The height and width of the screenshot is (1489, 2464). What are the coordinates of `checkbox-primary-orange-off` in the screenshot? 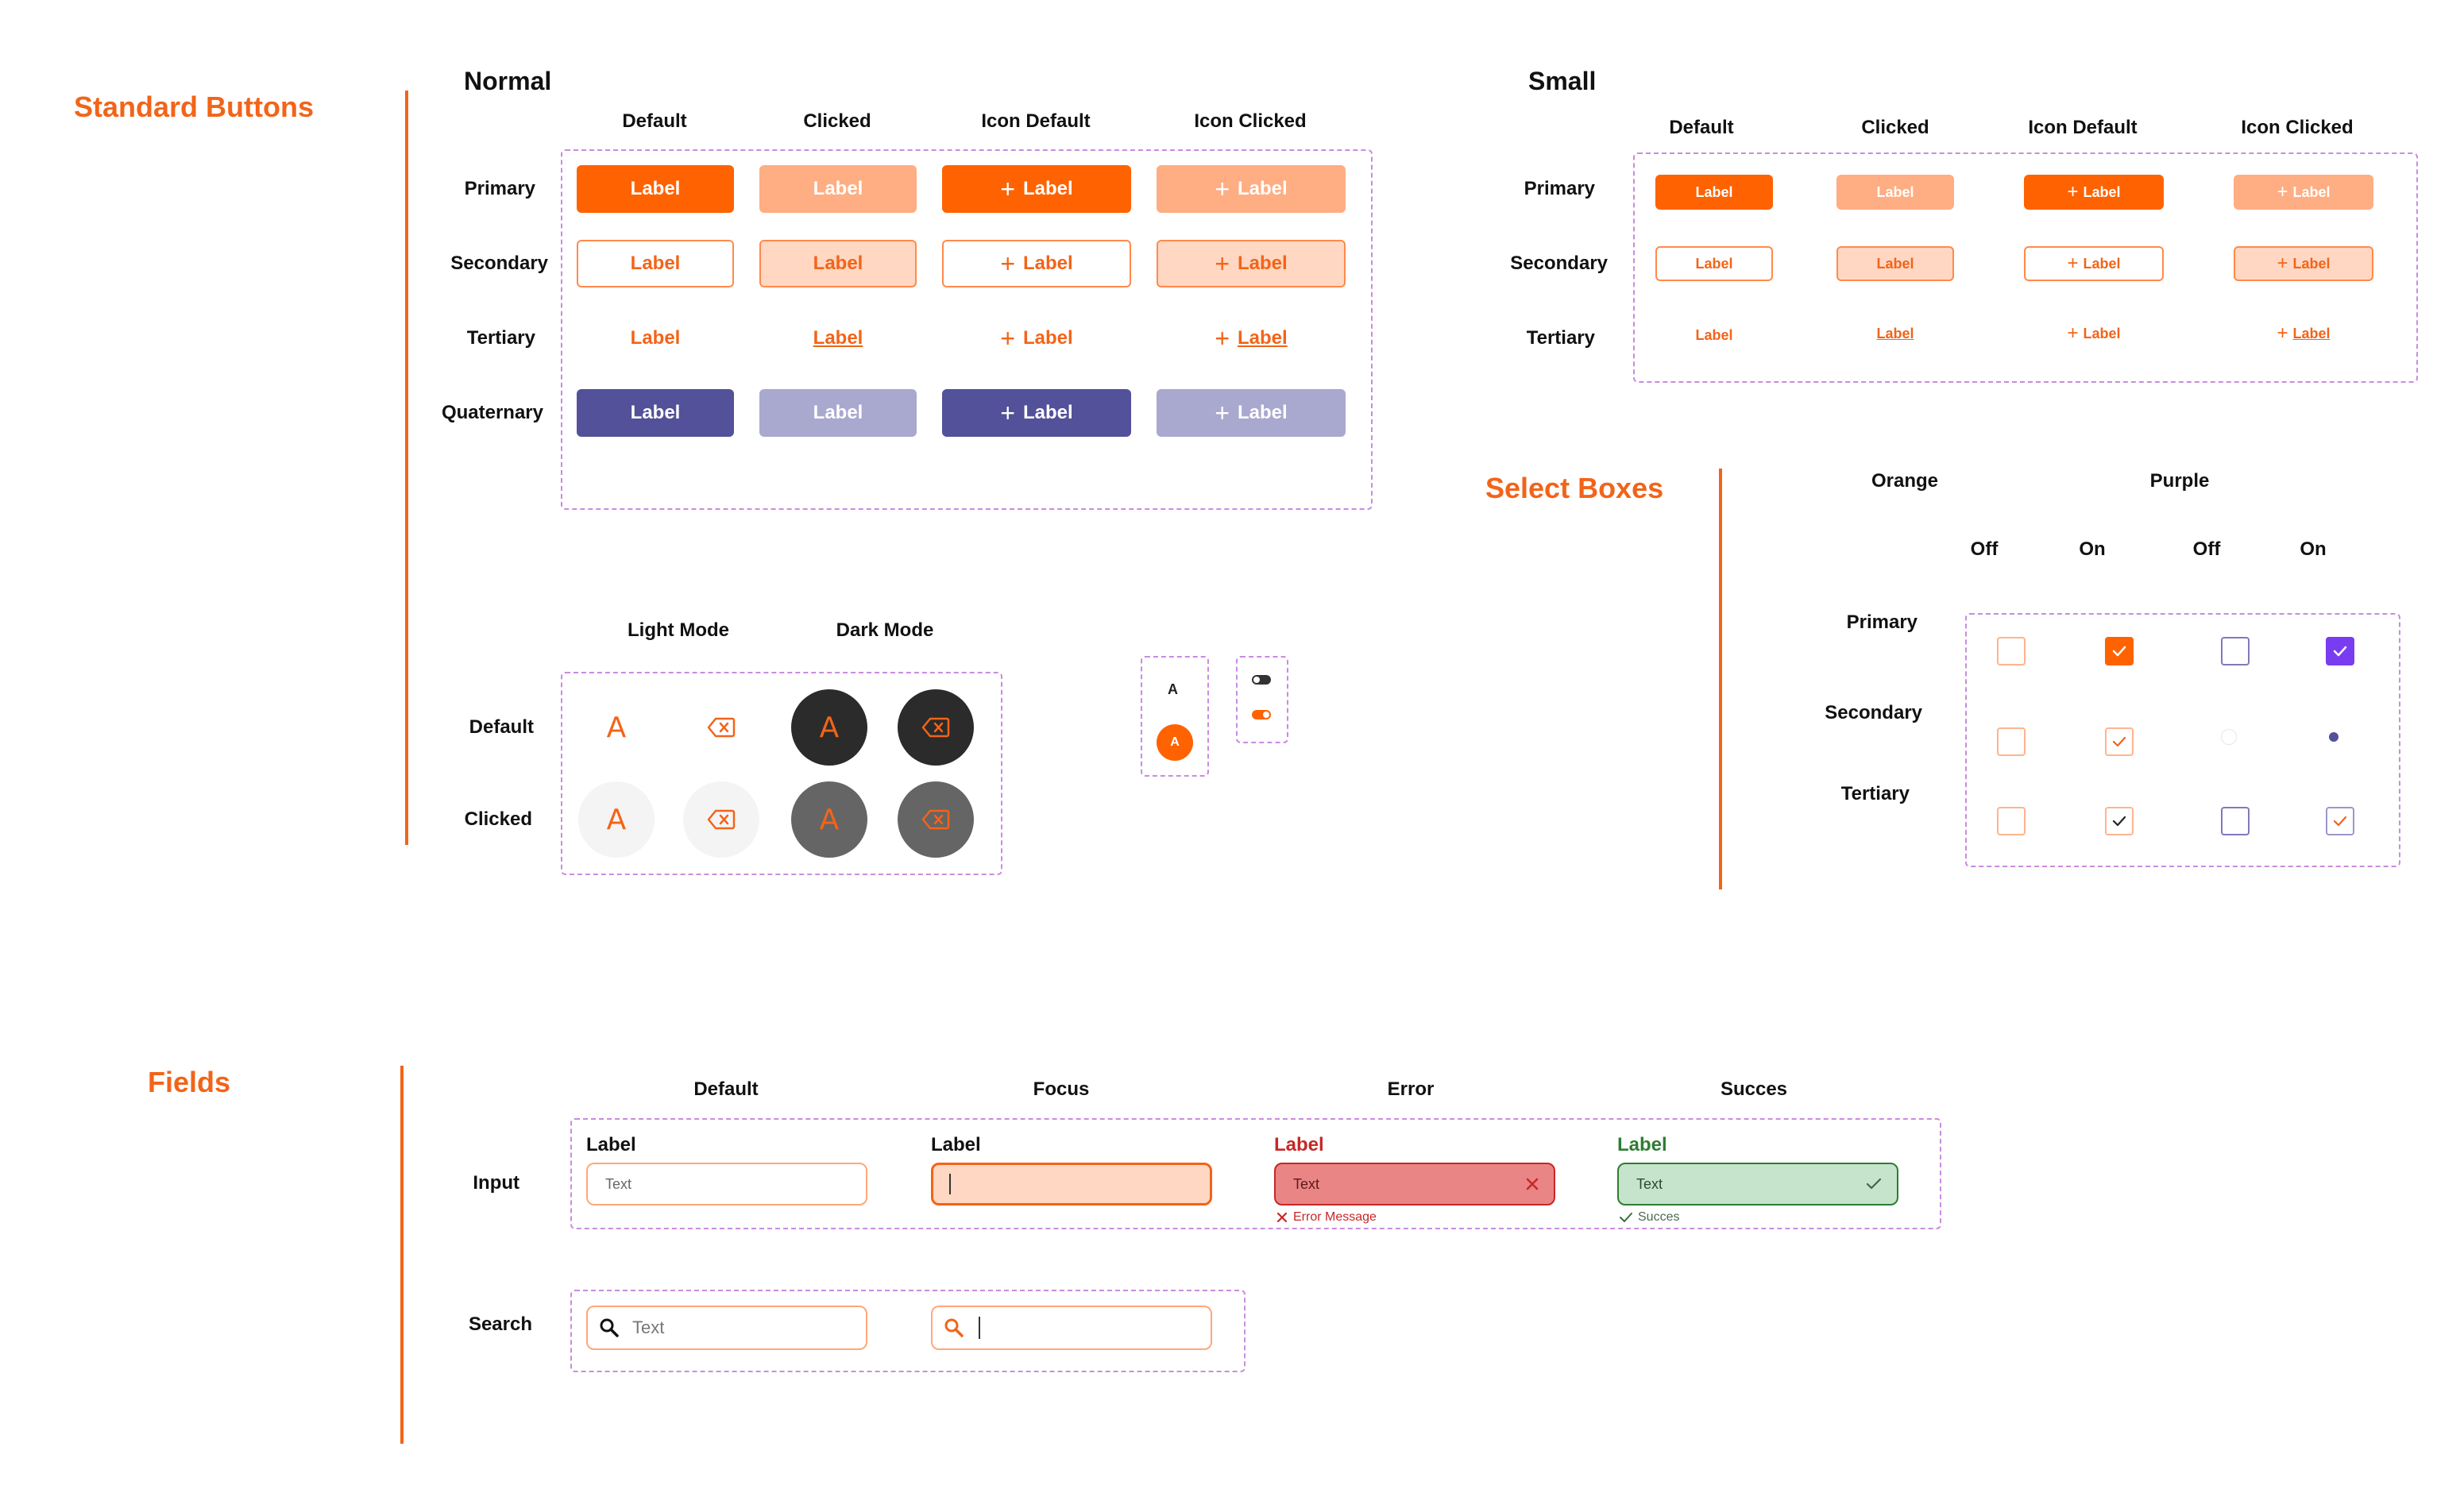 It's located at (2012, 651).